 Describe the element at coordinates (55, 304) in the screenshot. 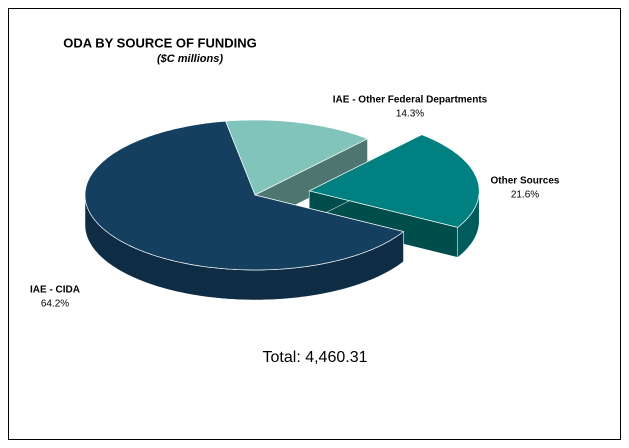

I see `slice-value-label: 64.2%` at that location.